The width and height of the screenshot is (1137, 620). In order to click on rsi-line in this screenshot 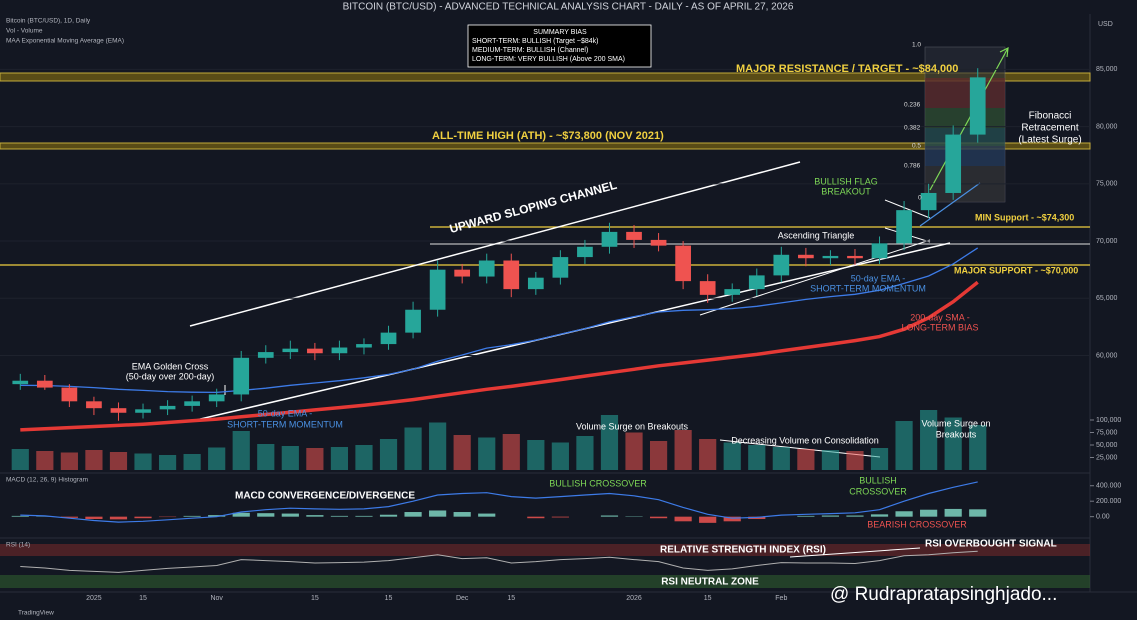, I will do `click(499, 561)`.